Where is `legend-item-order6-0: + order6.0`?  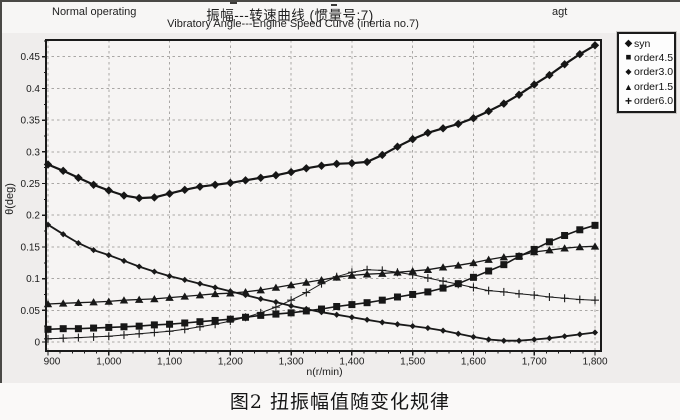 legend-item-order6-0: + order6.0 is located at coordinates (648, 101).